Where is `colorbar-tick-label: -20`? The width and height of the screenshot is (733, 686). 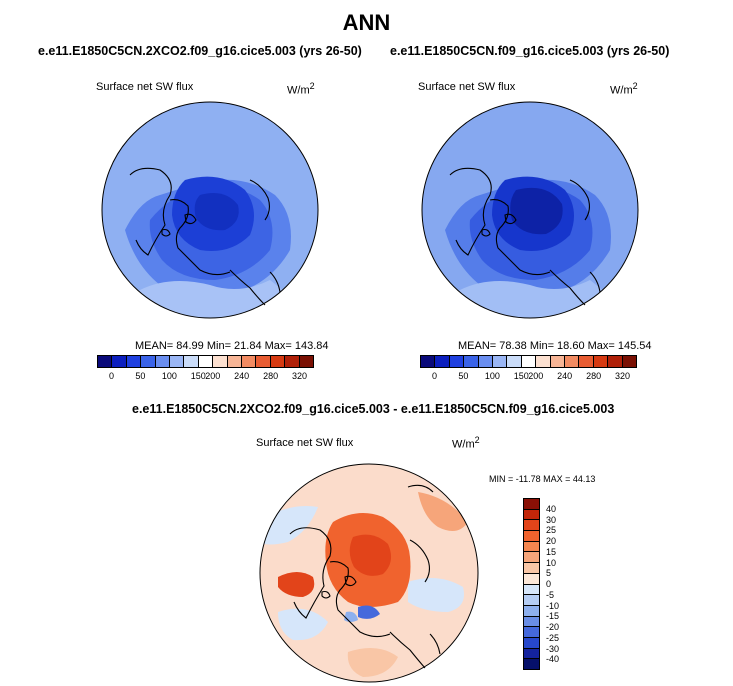 colorbar-tick-label: -20 is located at coordinates (553, 627).